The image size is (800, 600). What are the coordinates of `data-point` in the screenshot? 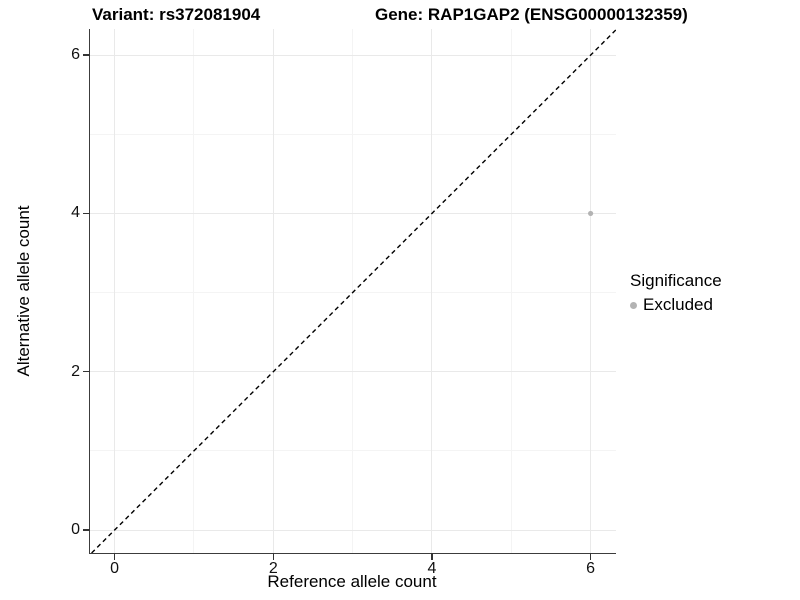 It's located at (591, 213).